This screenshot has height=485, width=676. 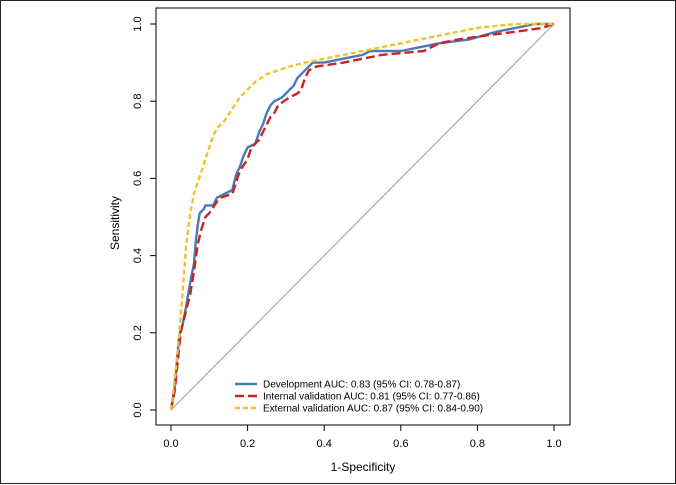 What do you see at coordinates (138, 23) in the screenshot?
I see `y-tick-label: 1.0` at bounding box center [138, 23].